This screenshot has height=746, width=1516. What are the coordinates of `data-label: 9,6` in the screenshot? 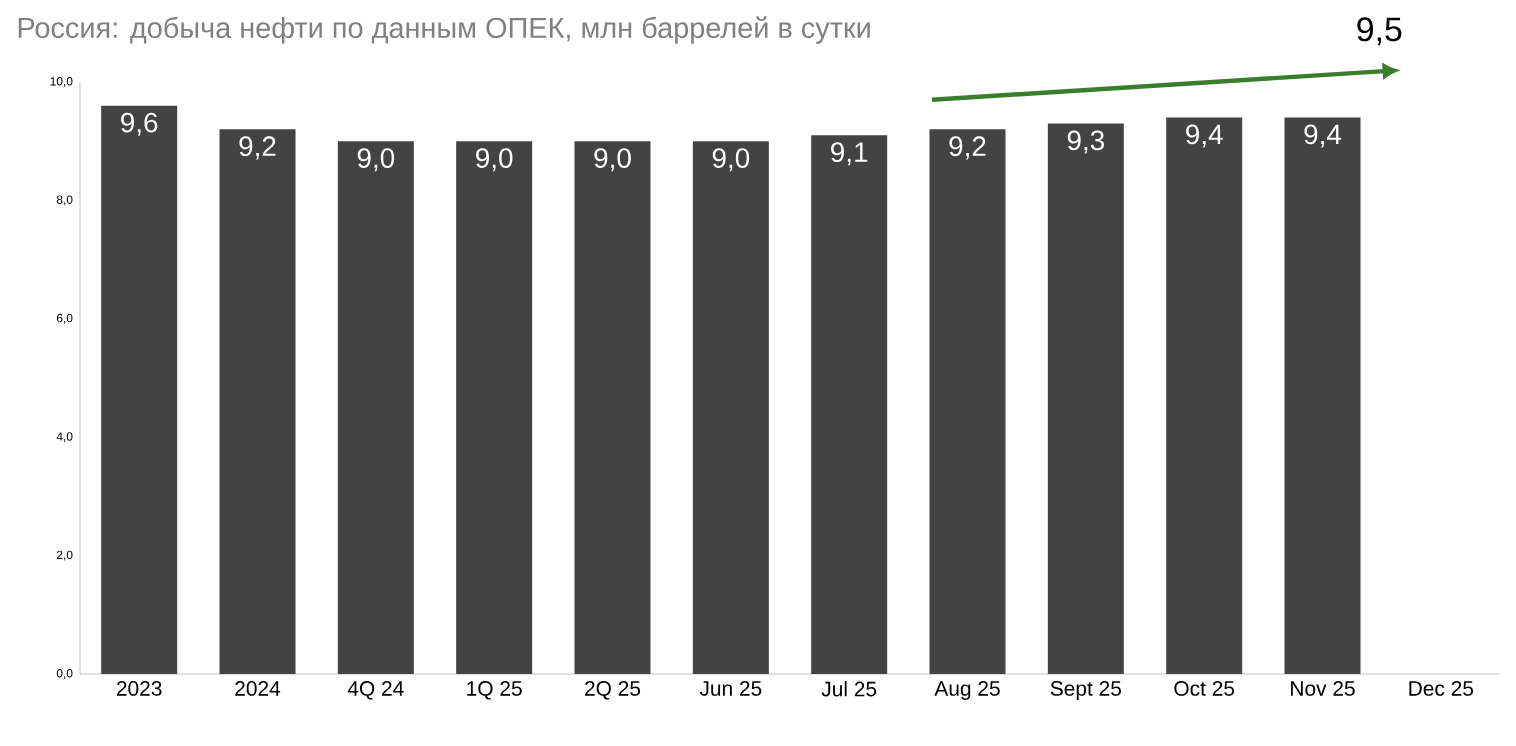 It's located at (139, 124).